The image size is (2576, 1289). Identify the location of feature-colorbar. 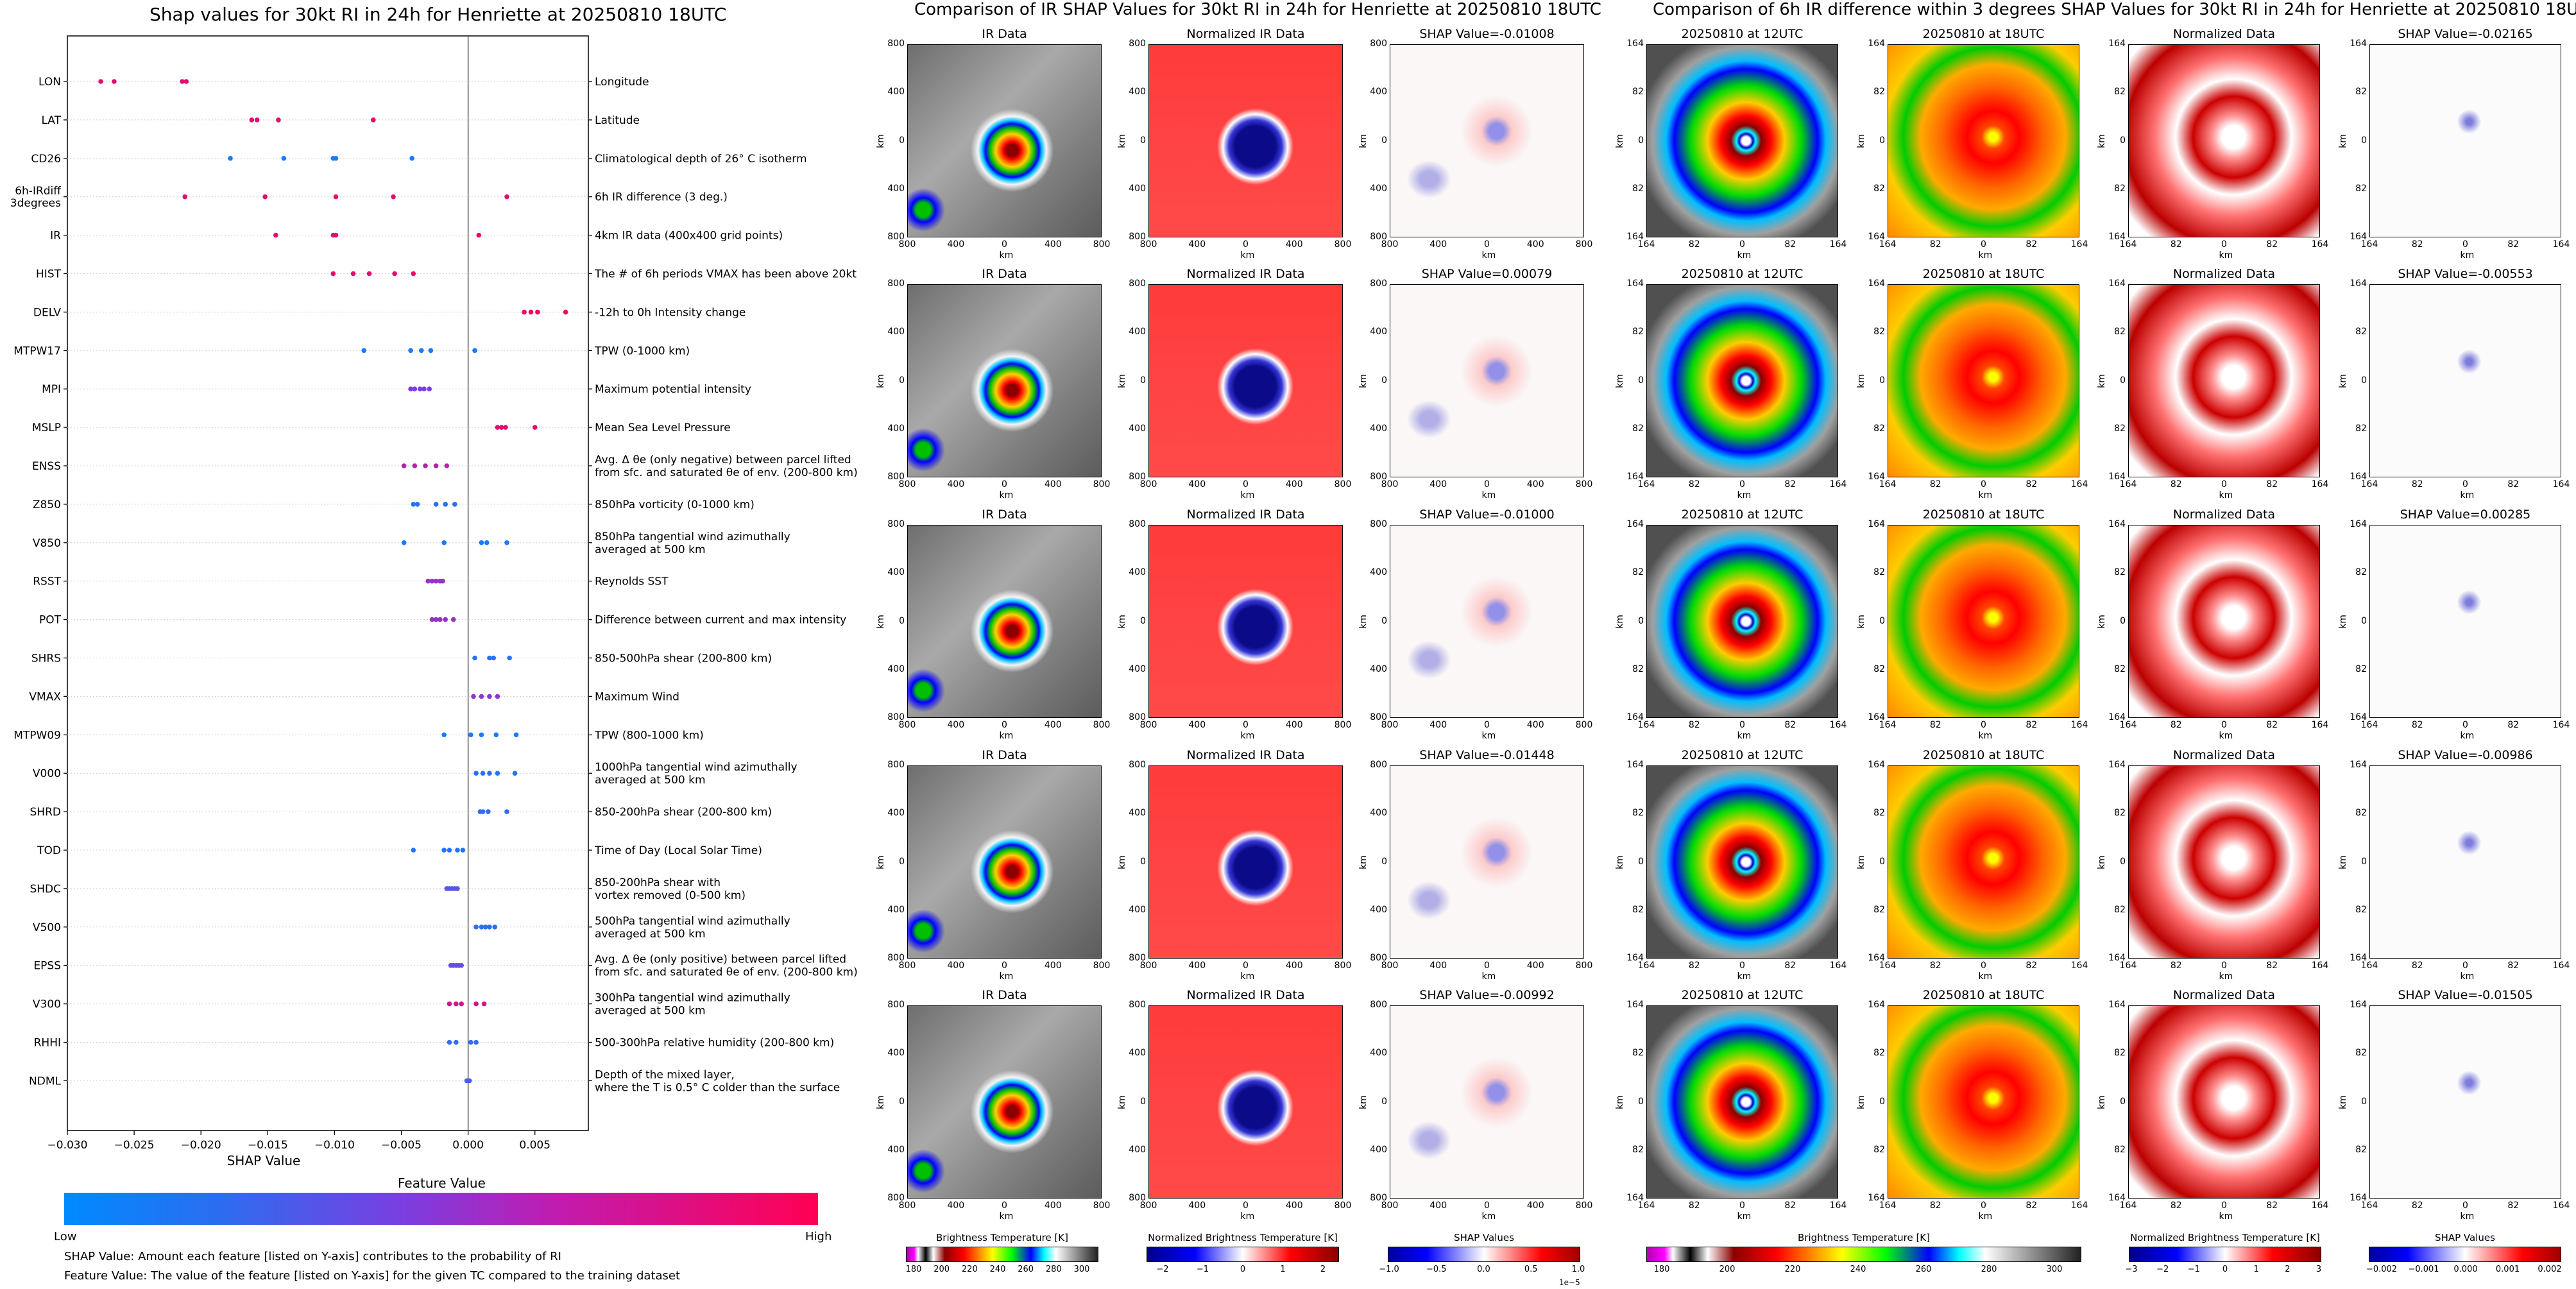
(441, 1209).